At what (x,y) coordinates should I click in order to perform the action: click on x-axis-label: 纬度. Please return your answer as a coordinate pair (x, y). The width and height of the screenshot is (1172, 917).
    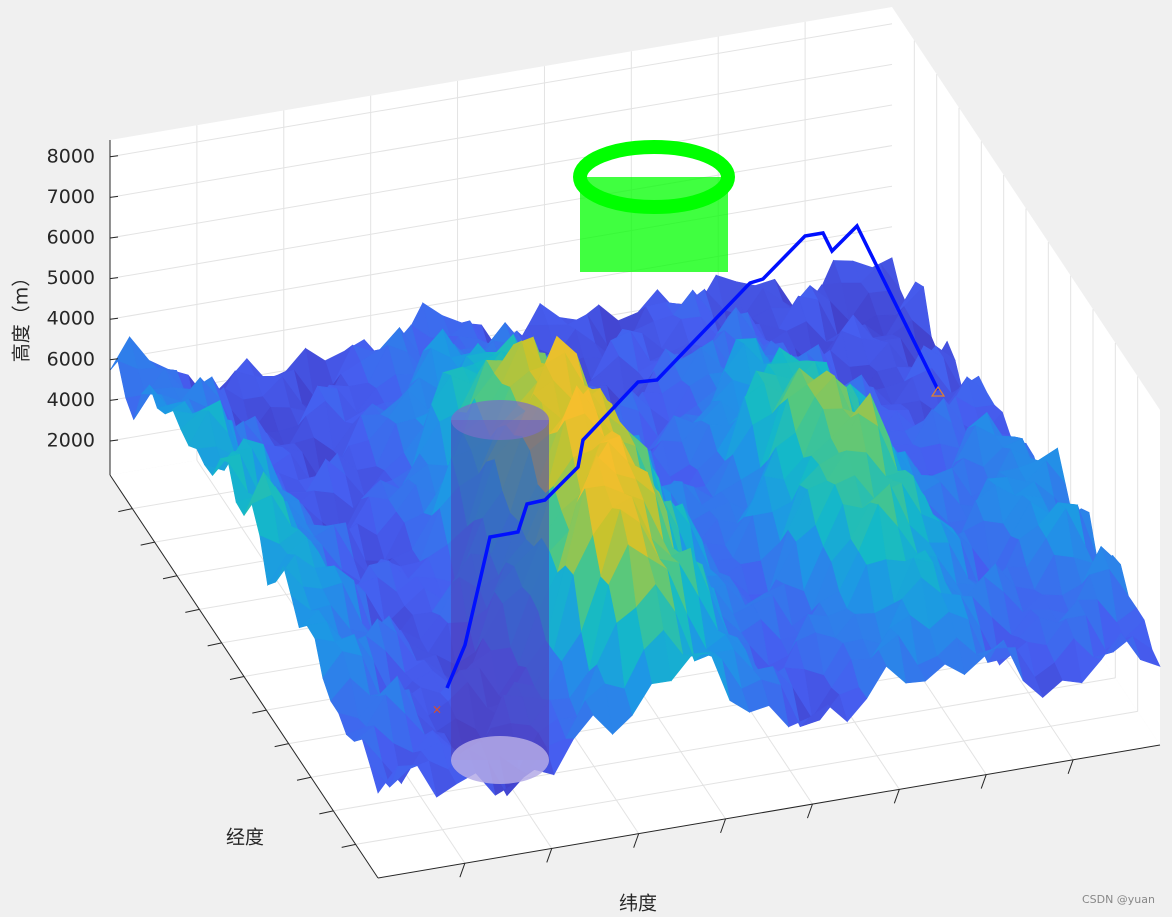
    Looking at the image, I should click on (638, 904).